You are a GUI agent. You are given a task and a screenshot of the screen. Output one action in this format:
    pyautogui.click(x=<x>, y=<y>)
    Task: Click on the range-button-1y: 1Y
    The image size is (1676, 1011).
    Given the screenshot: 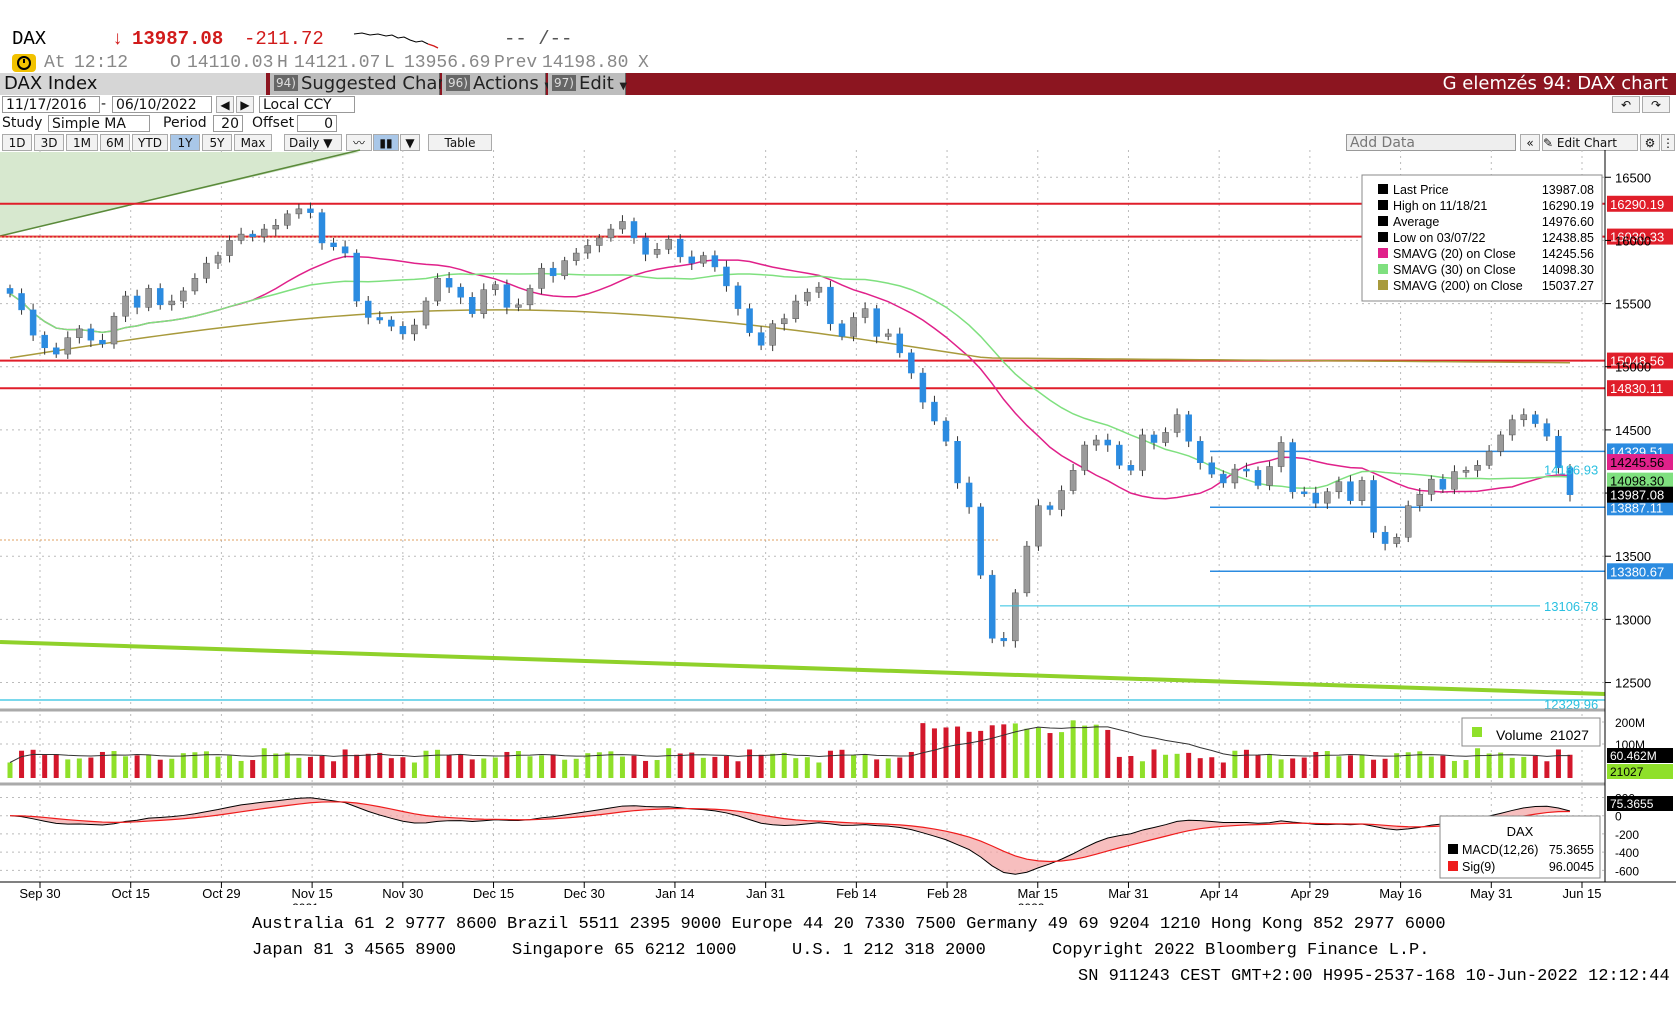 What is the action you would take?
    pyautogui.click(x=185, y=142)
    